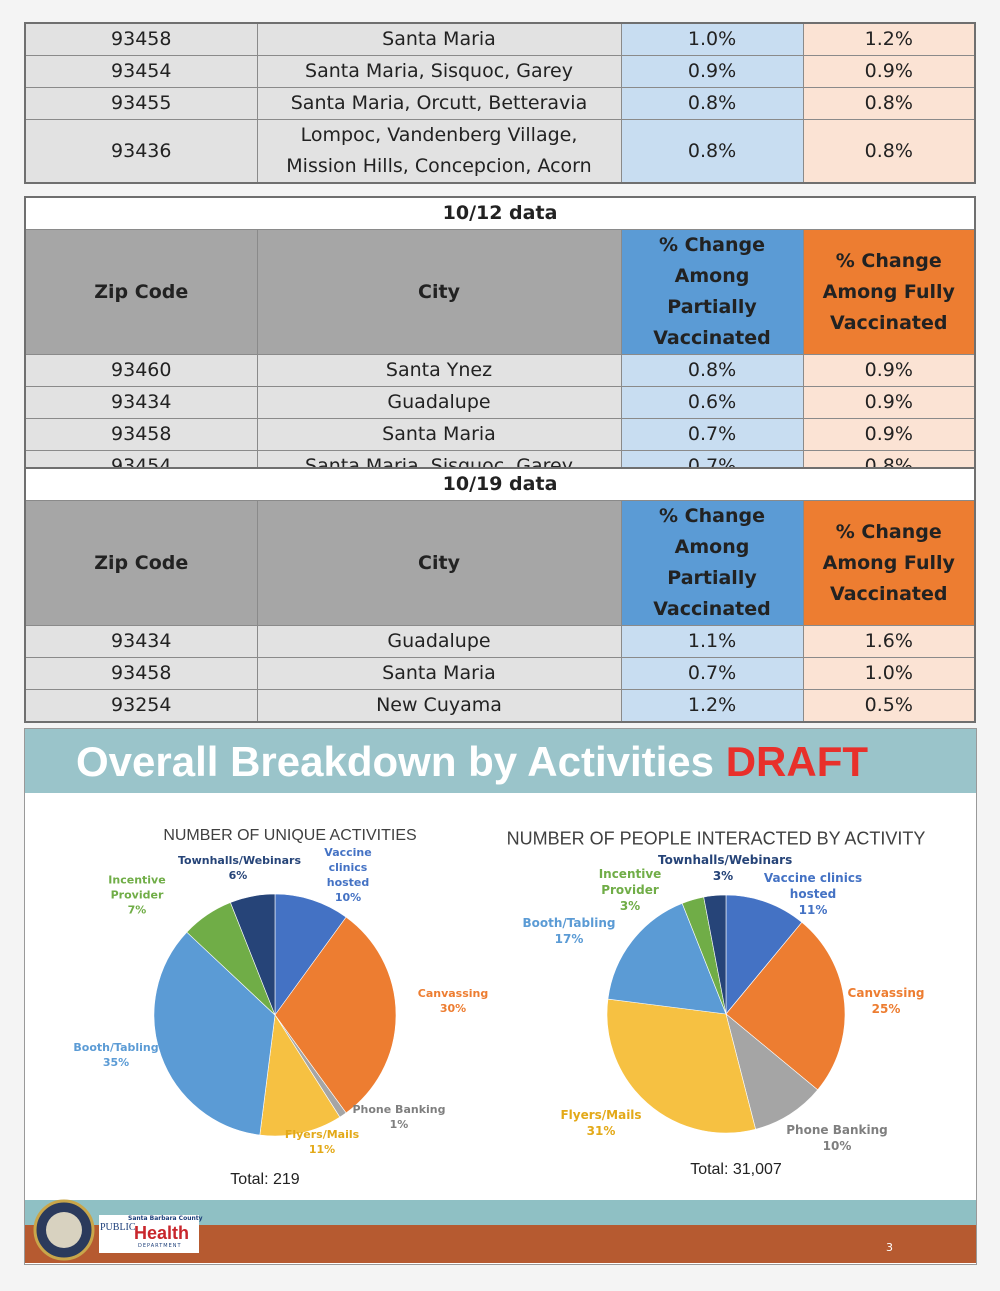  Describe the element at coordinates (630, 882) in the screenshot. I see `slice-category: Incentive Provider` at that location.